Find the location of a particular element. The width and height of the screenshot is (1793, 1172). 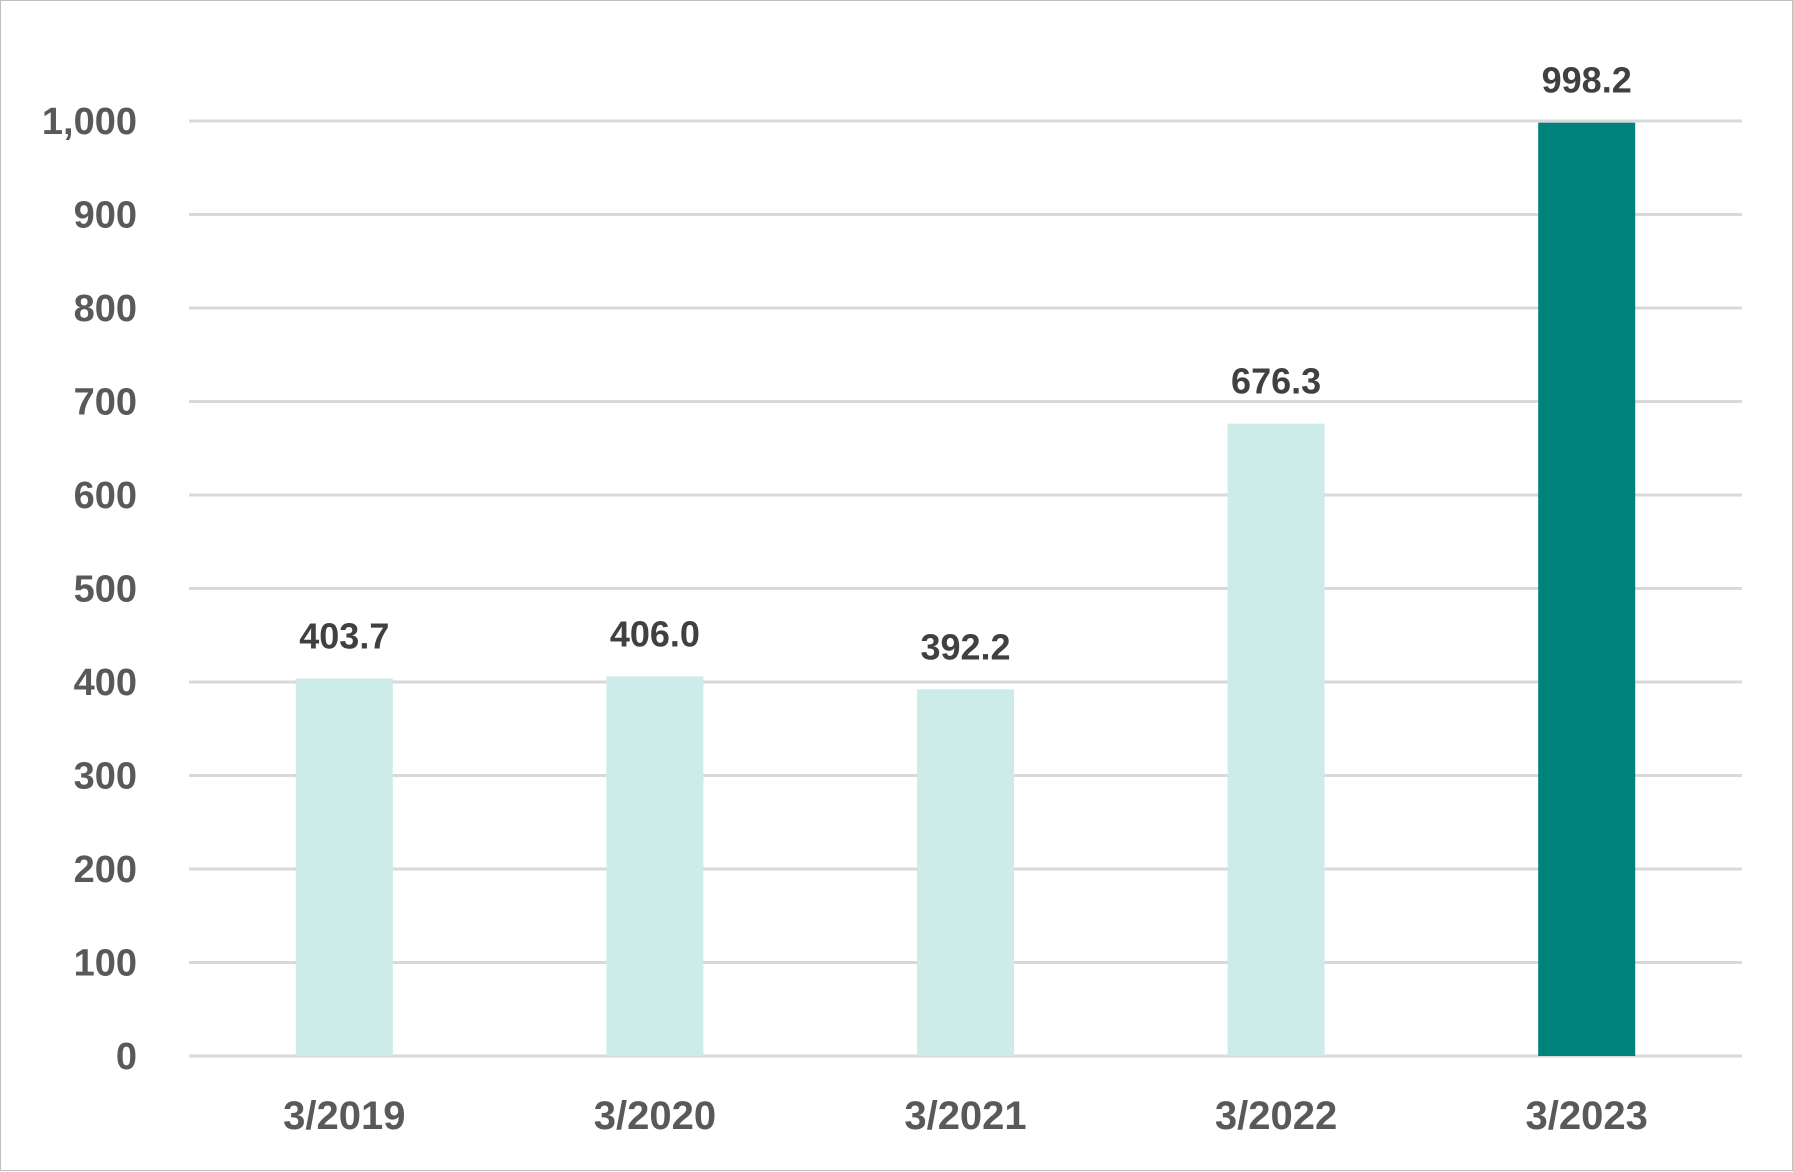

data-label: 676.3 is located at coordinates (1276, 381).